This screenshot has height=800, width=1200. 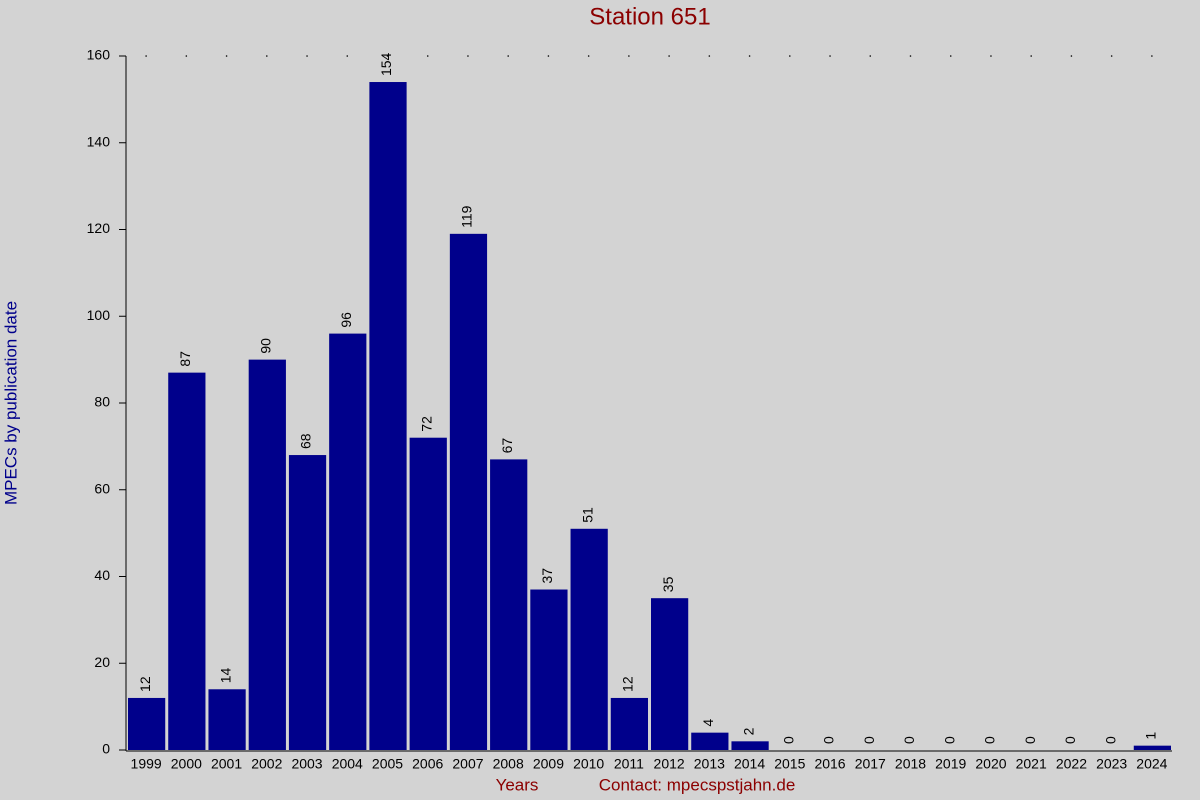 What do you see at coordinates (668, 584) in the screenshot?
I see `value-label: 35` at bounding box center [668, 584].